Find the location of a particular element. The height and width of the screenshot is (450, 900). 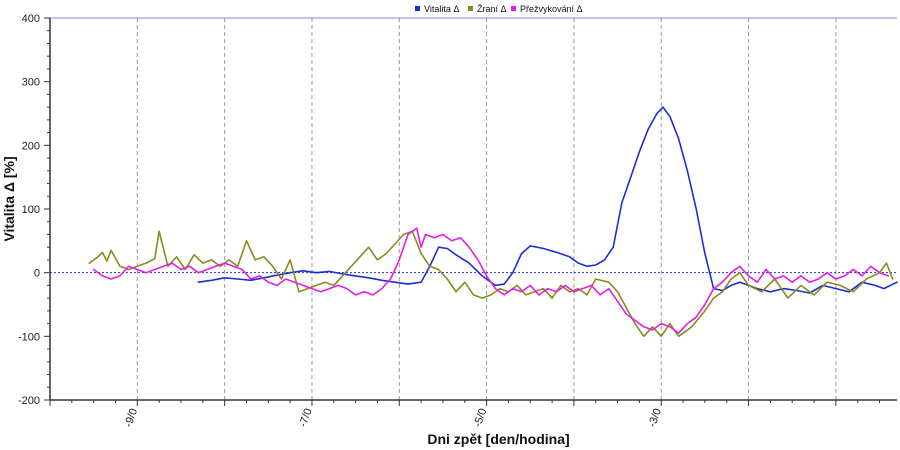

x-axis-title: Dni zpět [den/hodina] is located at coordinates (498, 439).